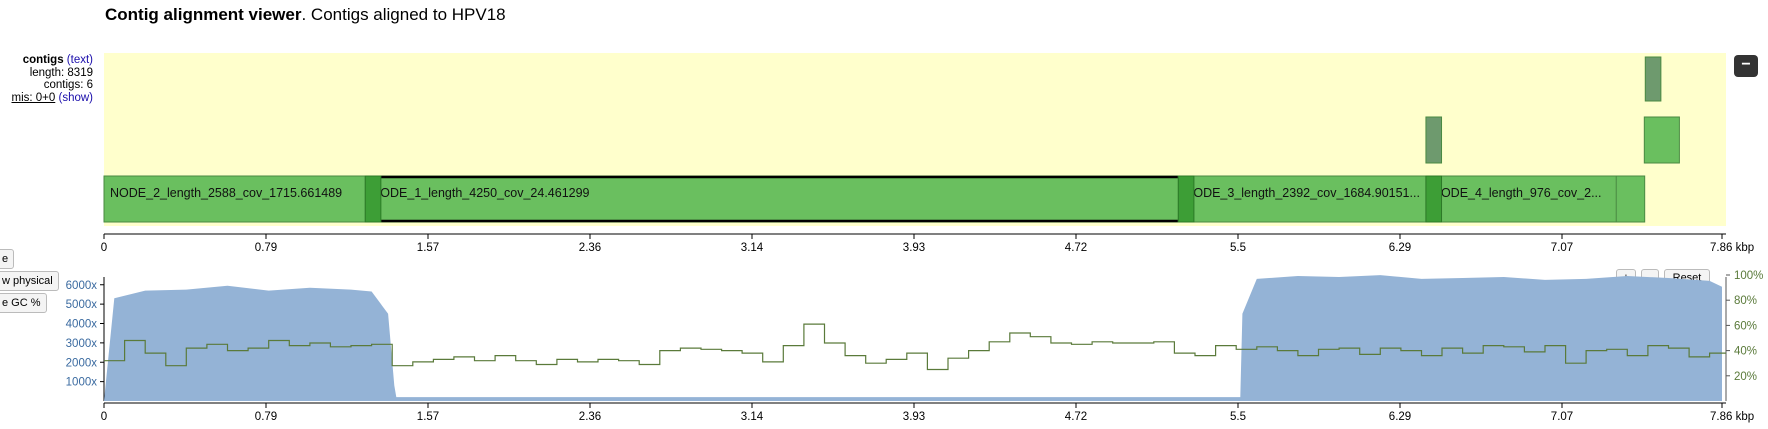 The height and width of the screenshot is (429, 1768). I want to click on coverage-axis-tick-label: 0.79, so click(266, 417).